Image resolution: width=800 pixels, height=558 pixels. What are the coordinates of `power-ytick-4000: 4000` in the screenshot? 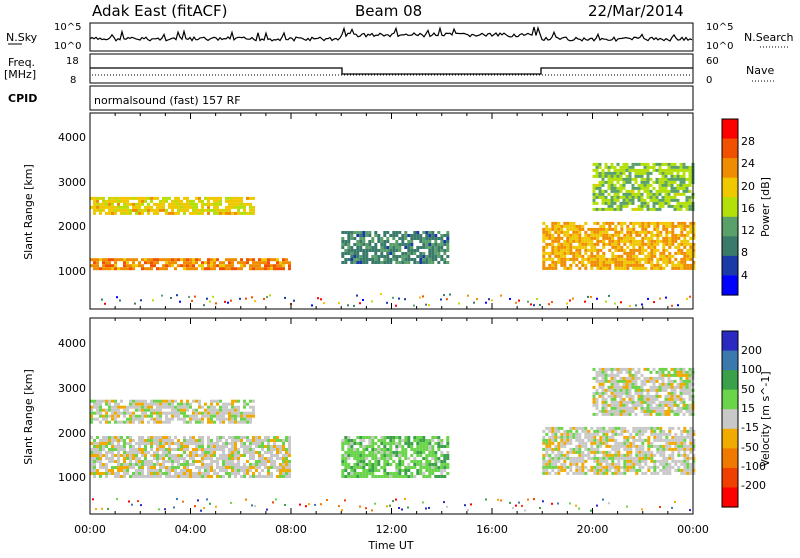 It's located at (72, 137).